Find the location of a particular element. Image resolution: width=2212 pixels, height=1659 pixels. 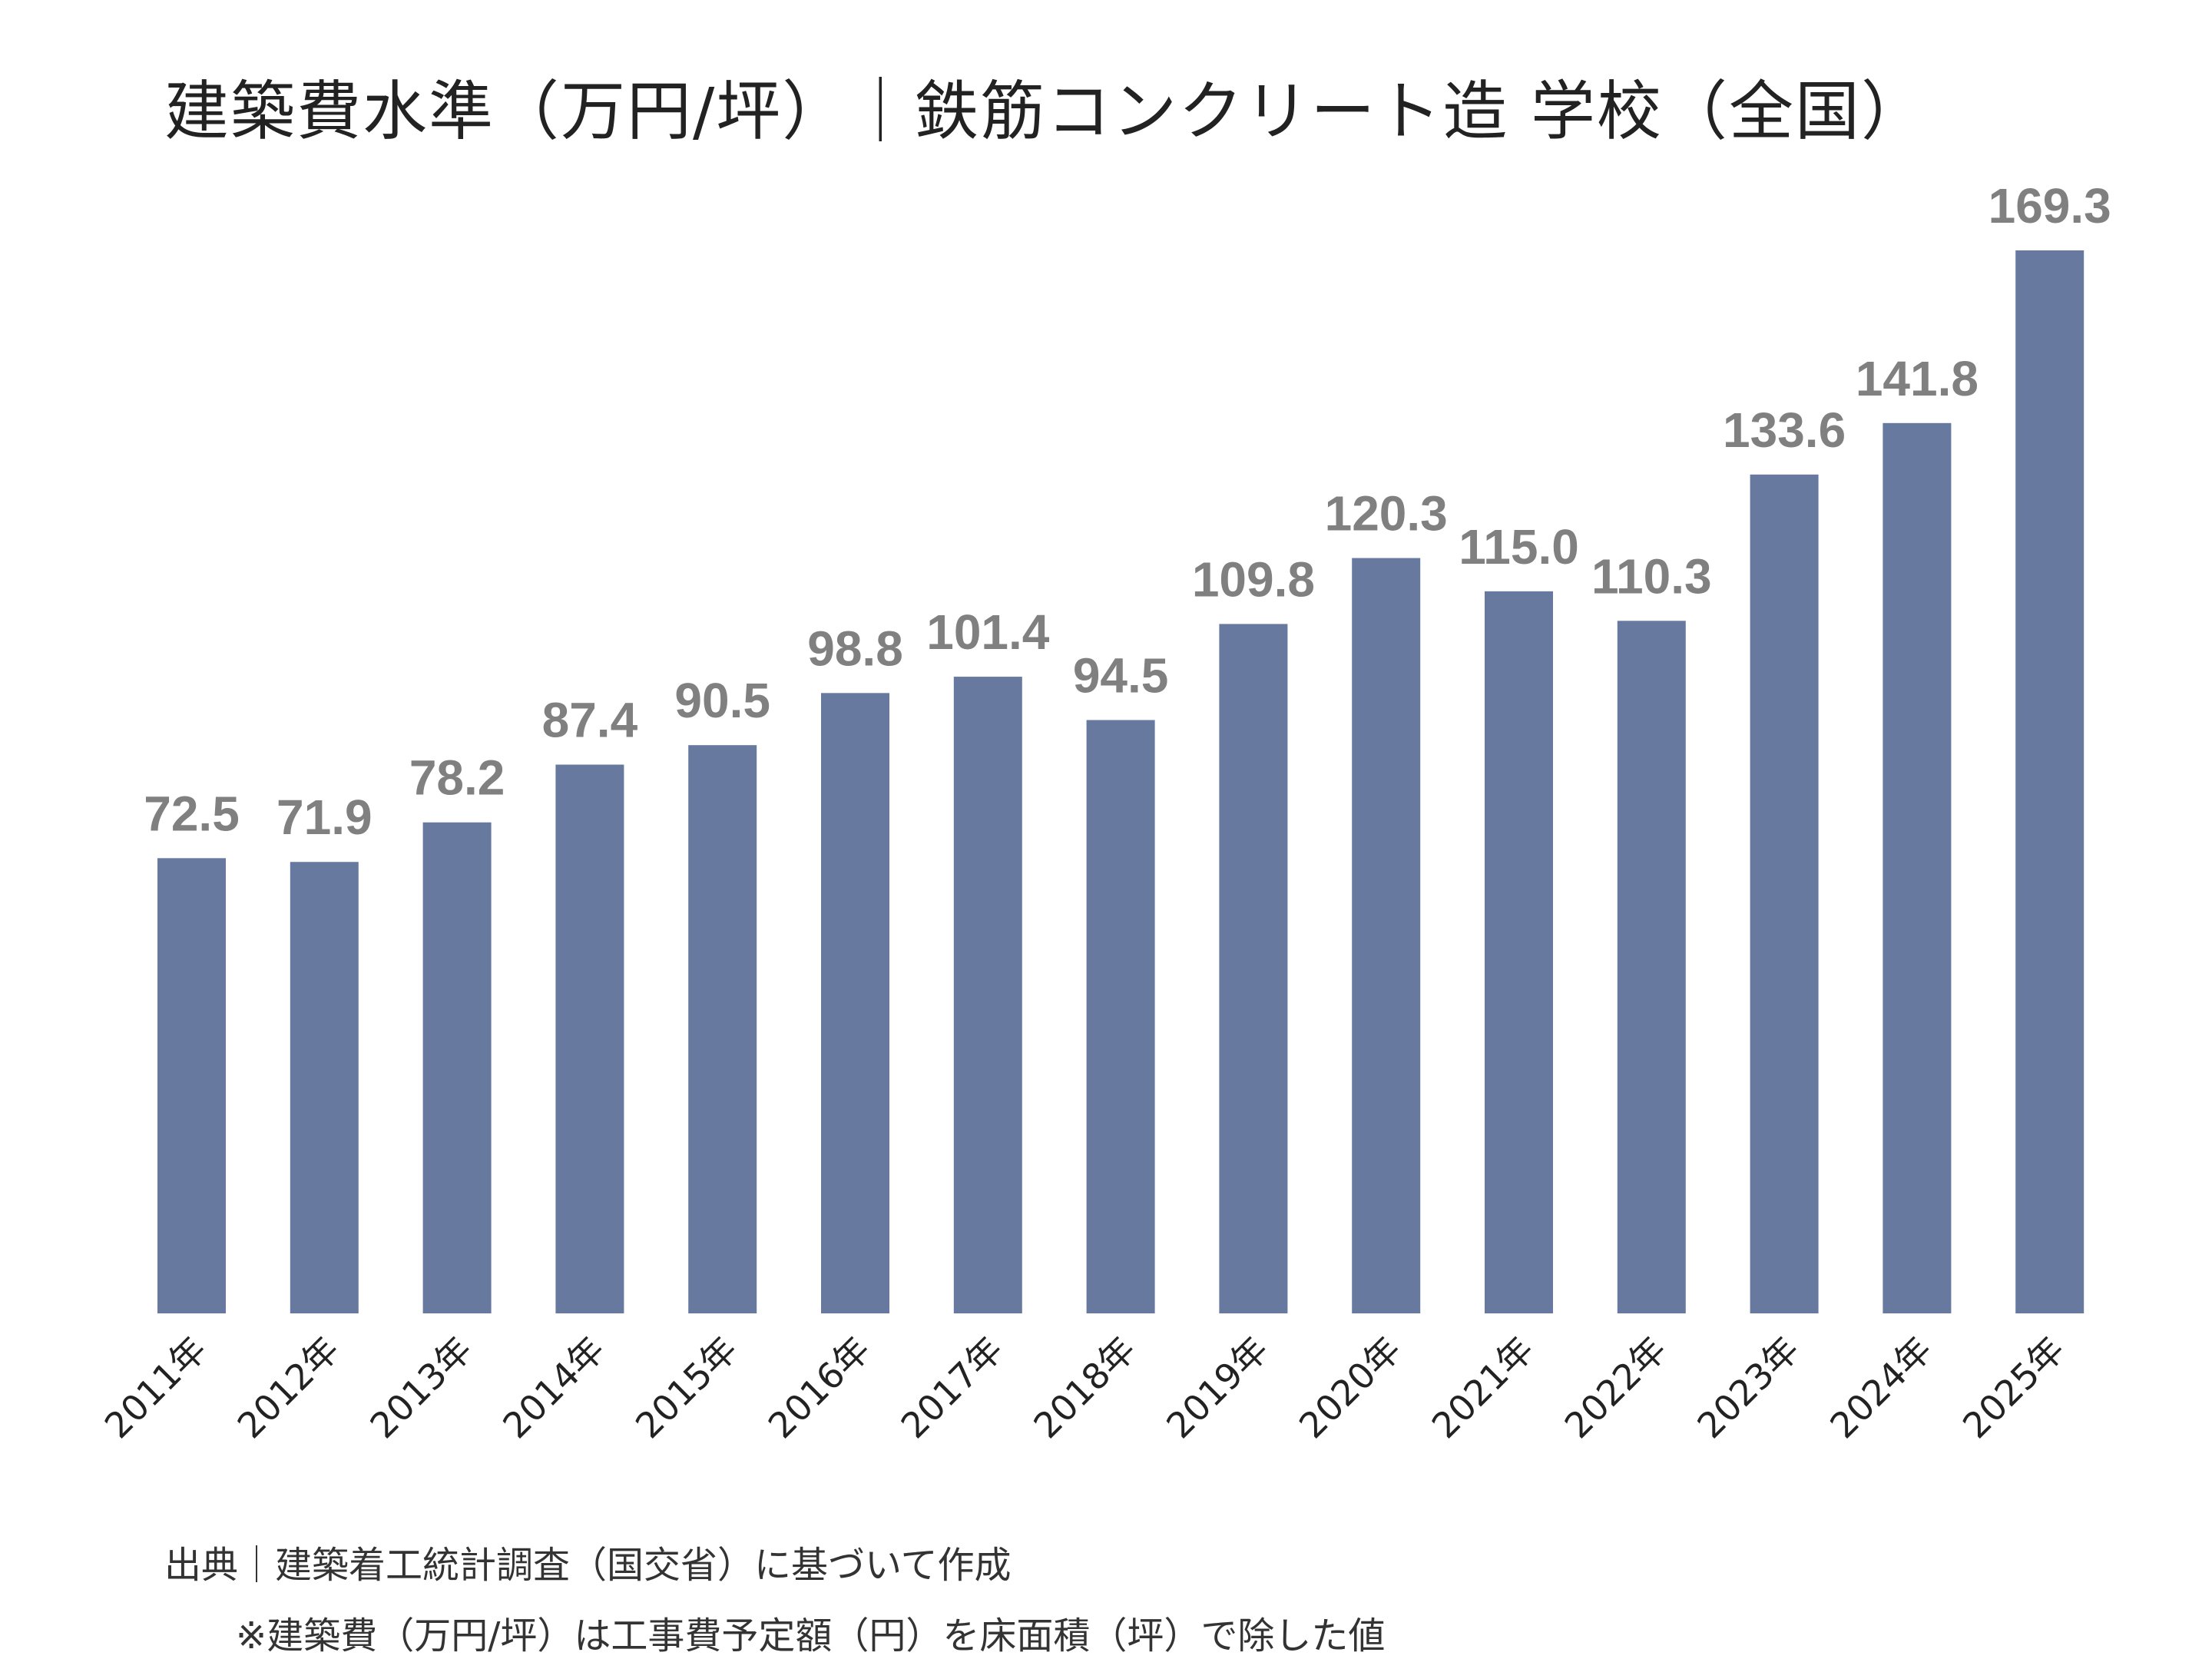

x-tick-label: 2013年 is located at coordinates (421, 1387).